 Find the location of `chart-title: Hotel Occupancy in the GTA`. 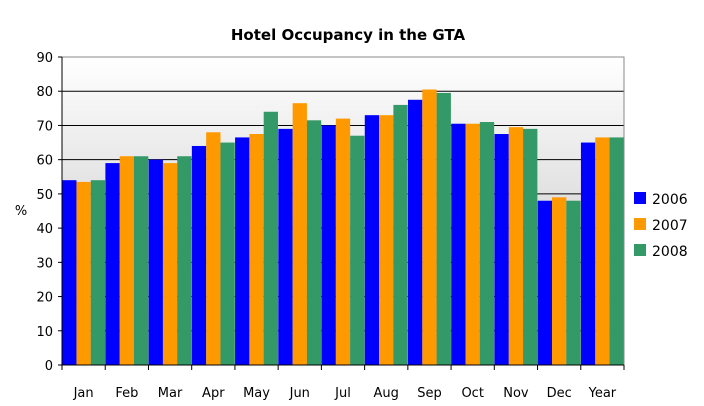

chart-title: Hotel Occupancy in the GTA is located at coordinates (348, 35).